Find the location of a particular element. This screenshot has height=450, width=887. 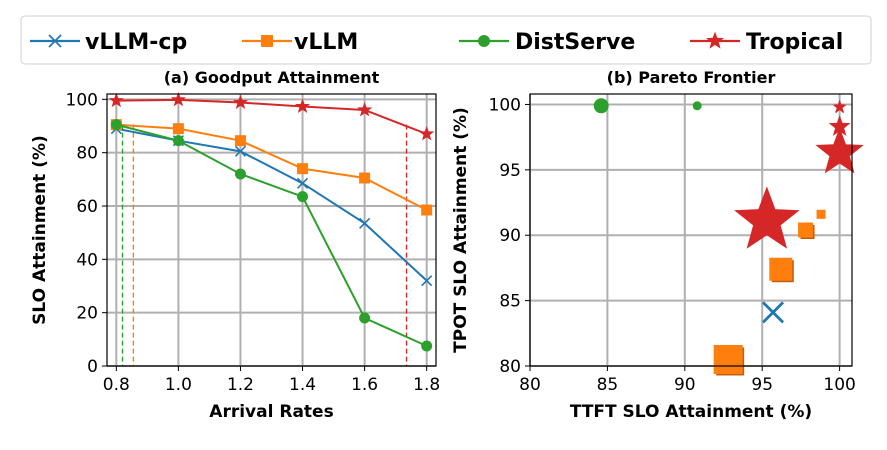

legend-label-distserve: DistServe is located at coordinates (575, 42).